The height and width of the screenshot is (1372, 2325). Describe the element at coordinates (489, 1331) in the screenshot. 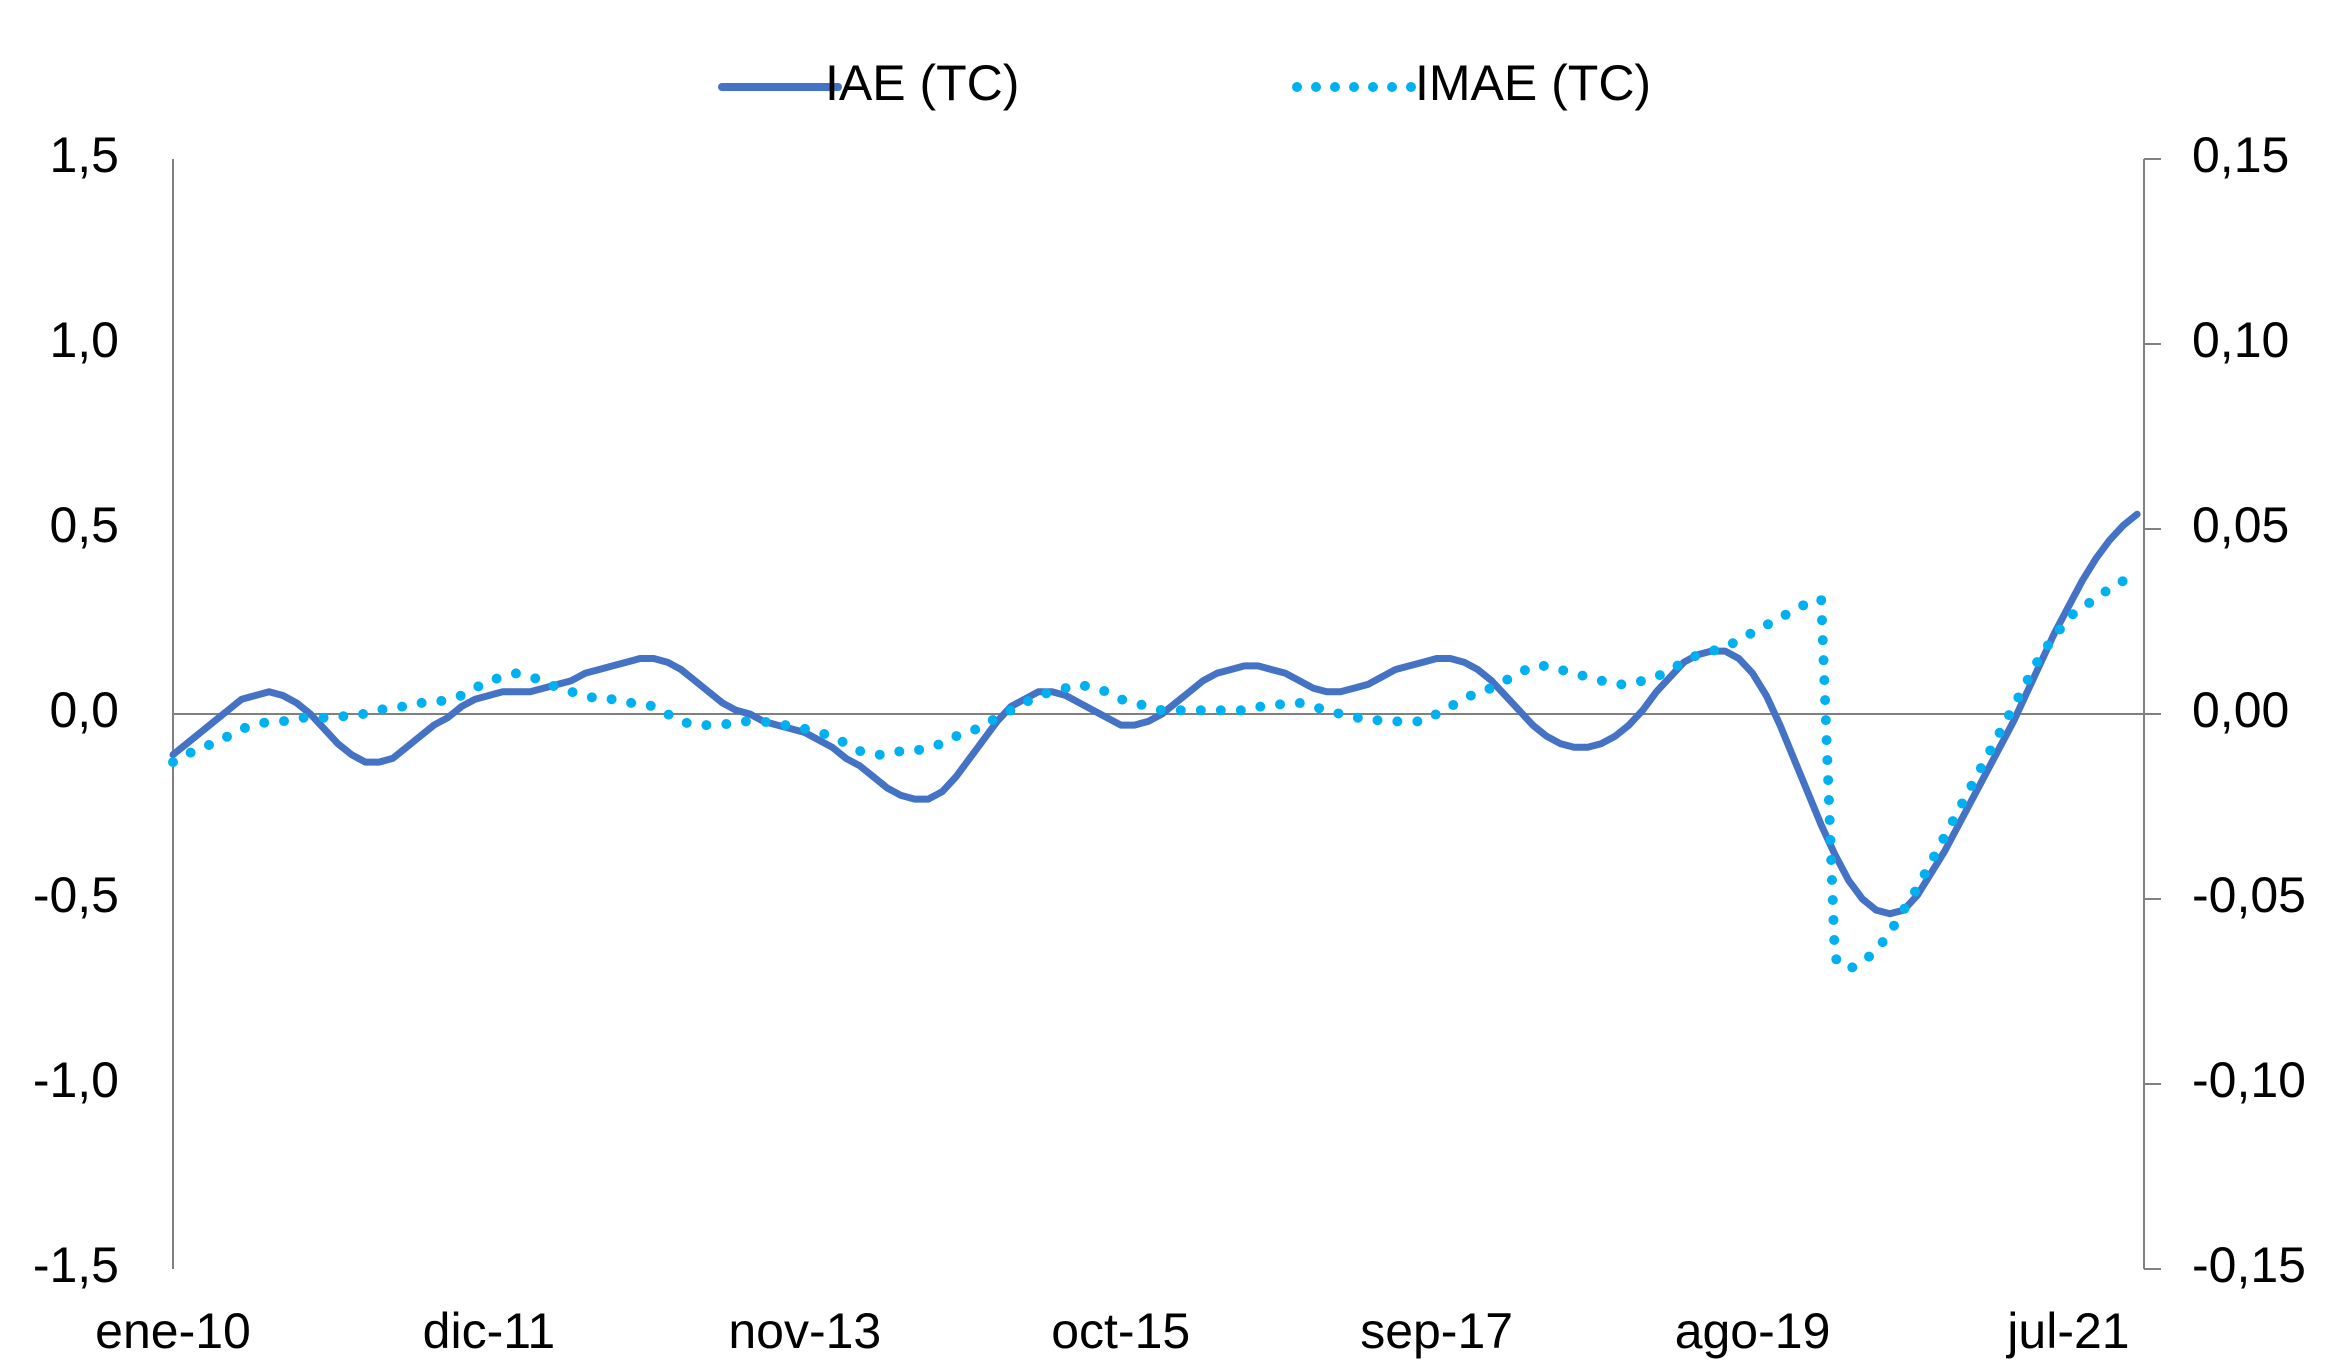

I see `x-tick-label: dic-11` at that location.